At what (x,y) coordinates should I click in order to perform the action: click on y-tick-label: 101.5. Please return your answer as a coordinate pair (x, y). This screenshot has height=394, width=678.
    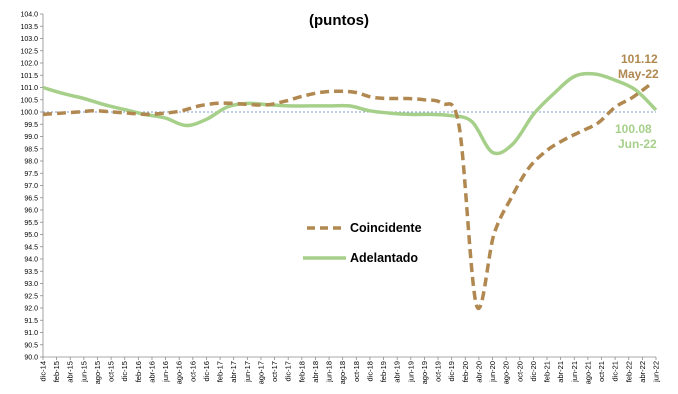
    Looking at the image, I should click on (29, 76).